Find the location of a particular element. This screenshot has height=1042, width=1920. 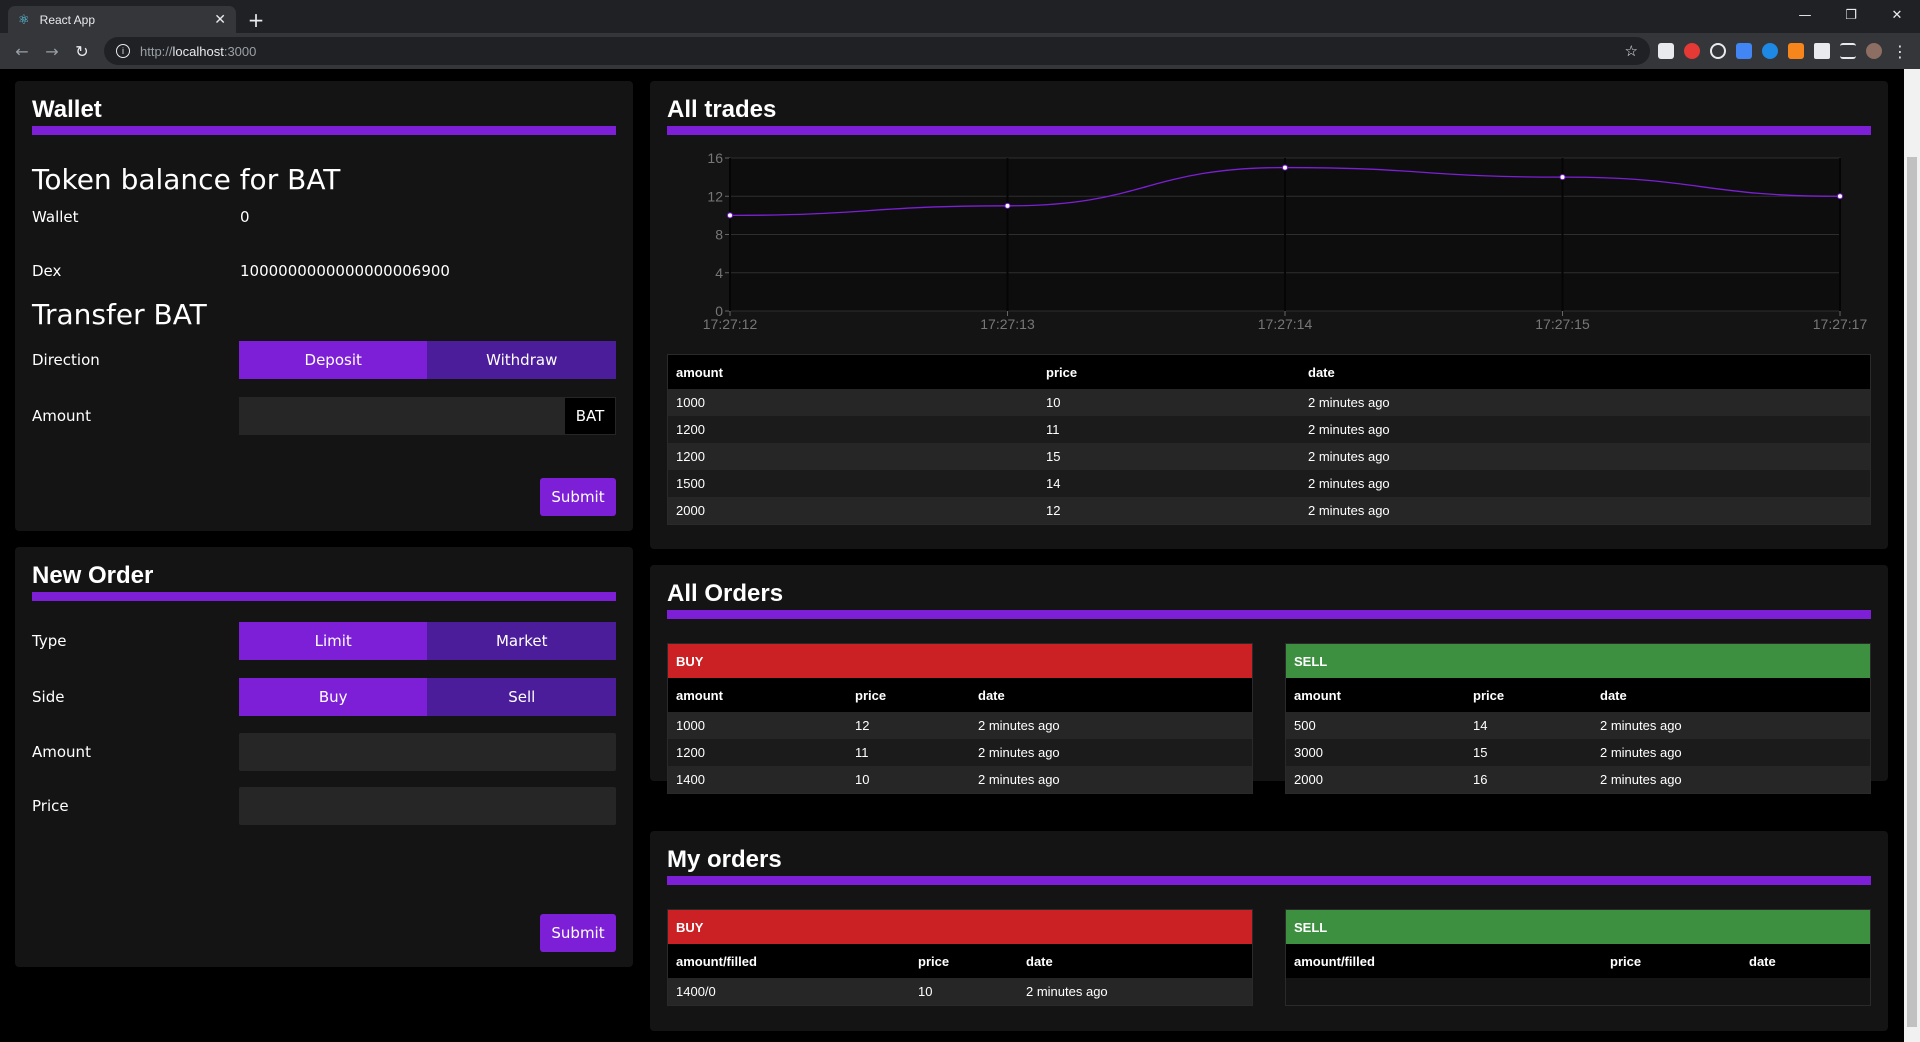

reading-list-icon is located at coordinates (1848, 51).